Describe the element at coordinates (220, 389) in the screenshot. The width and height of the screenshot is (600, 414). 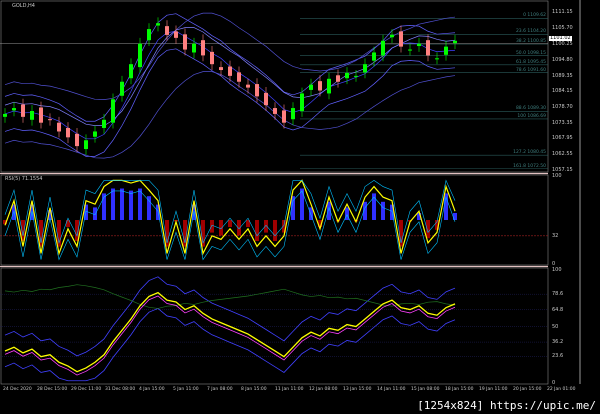
I see `time-axis-label: 7 Jan 08:00` at that location.